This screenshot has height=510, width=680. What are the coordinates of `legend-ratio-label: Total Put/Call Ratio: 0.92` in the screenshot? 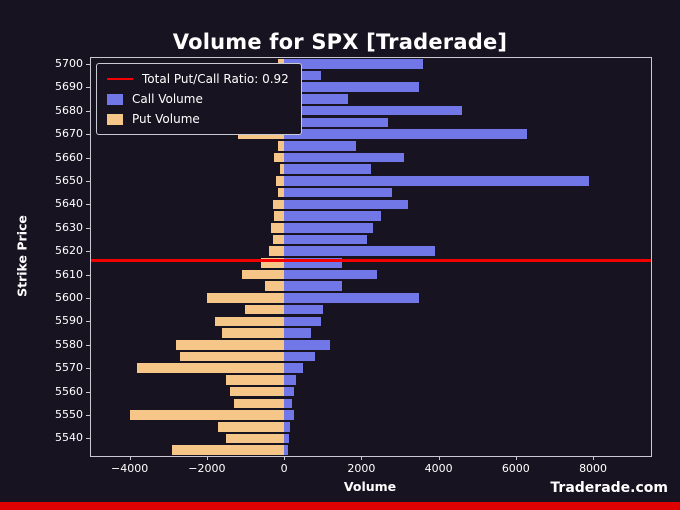 It's located at (215, 79).